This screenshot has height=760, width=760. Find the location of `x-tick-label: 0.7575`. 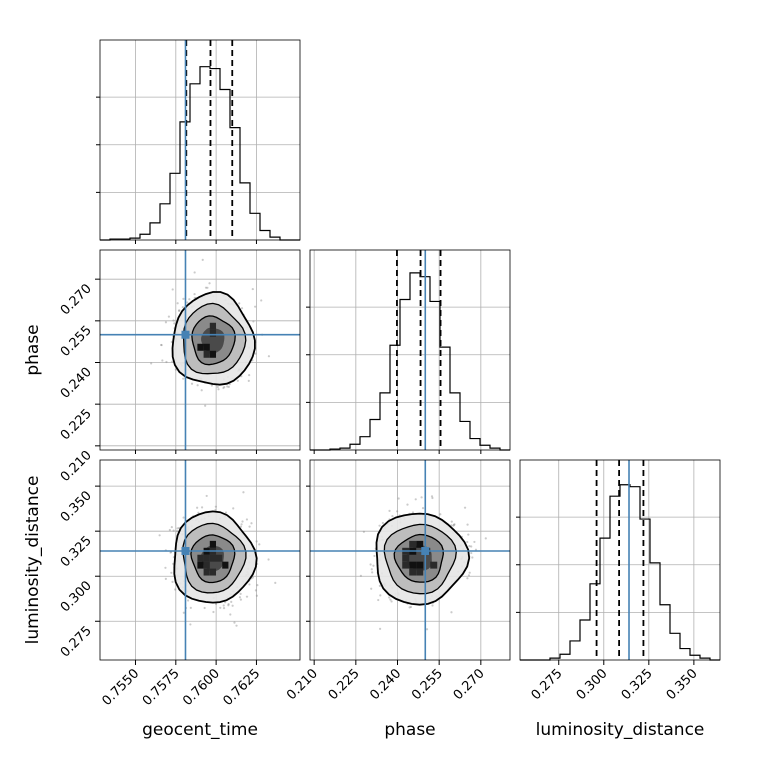

x-tick-label: 0.7575 is located at coordinates (161, 687).